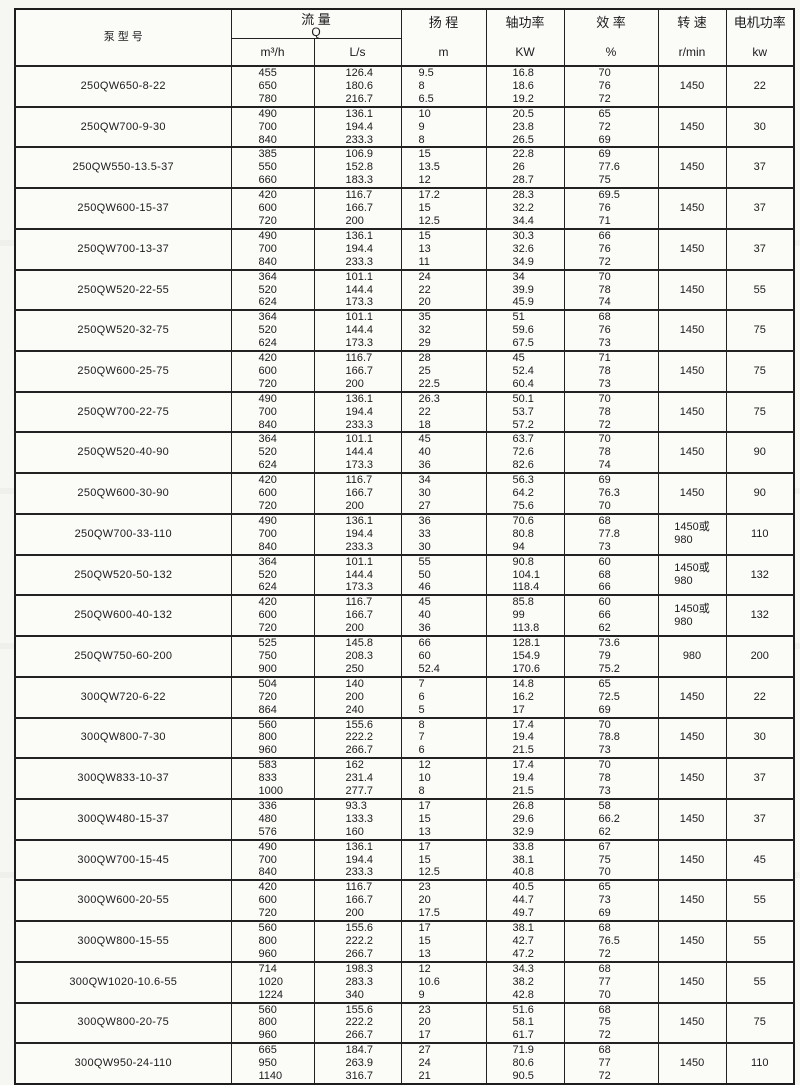 This screenshot has width=800, height=1085. Describe the element at coordinates (357, 86) in the screenshot. I see `cell-flow-ls: 126.4 180.6 216.7` at that location.